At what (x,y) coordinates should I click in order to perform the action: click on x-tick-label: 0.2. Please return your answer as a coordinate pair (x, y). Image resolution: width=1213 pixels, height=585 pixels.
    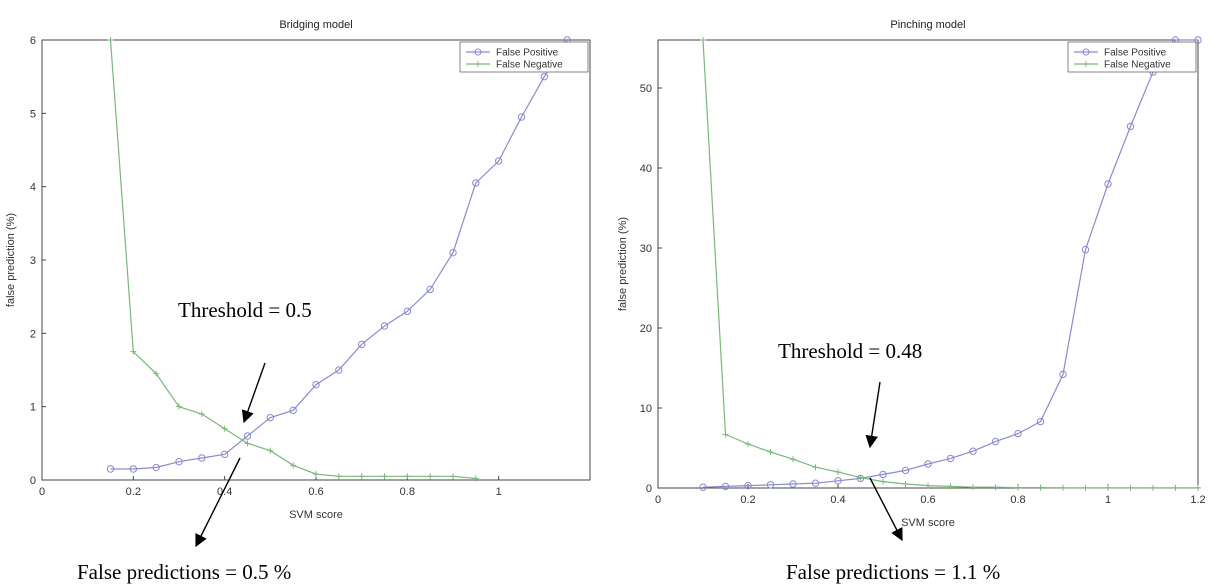
    Looking at the image, I should click on (747, 500).